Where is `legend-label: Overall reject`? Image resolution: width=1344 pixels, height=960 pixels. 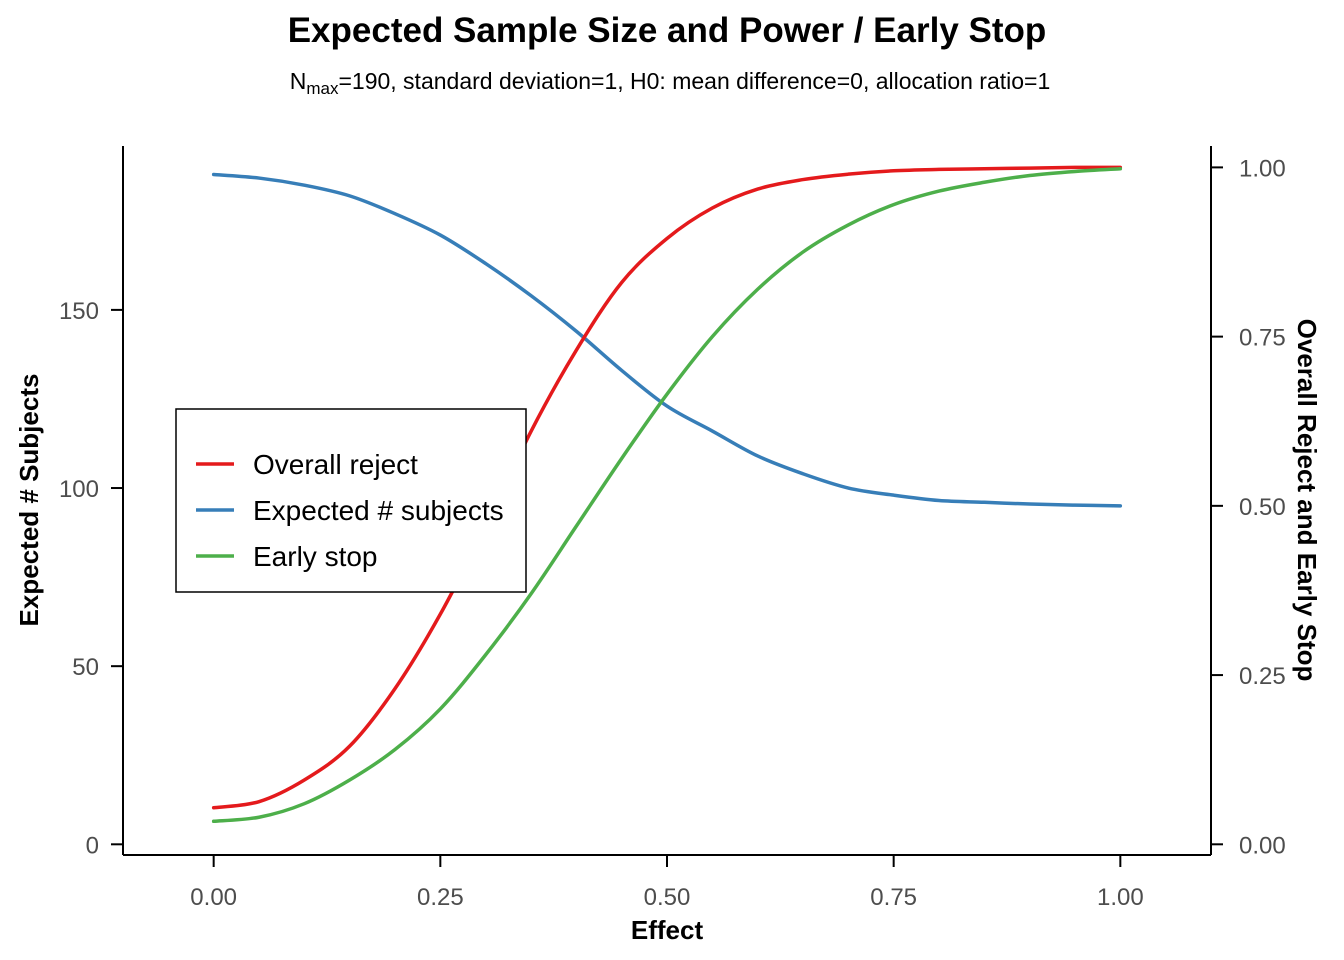
legend-label: Overall reject is located at coordinates (335, 464).